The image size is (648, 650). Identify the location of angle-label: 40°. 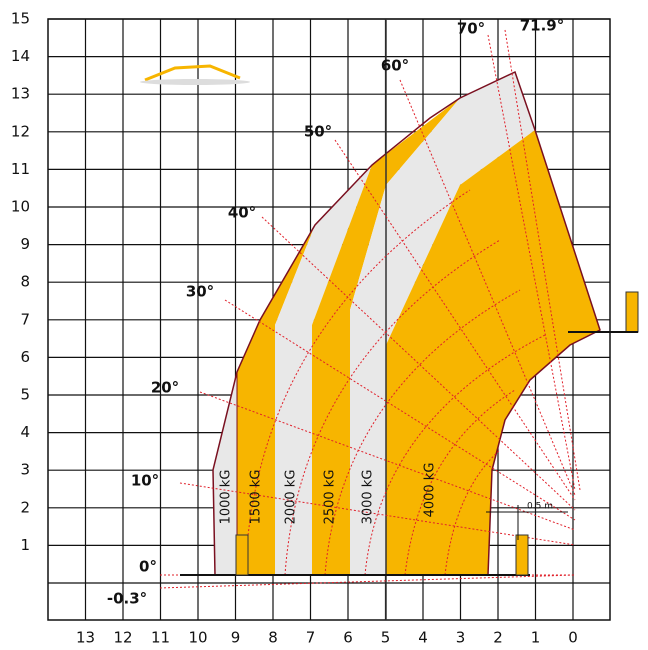
(242, 213).